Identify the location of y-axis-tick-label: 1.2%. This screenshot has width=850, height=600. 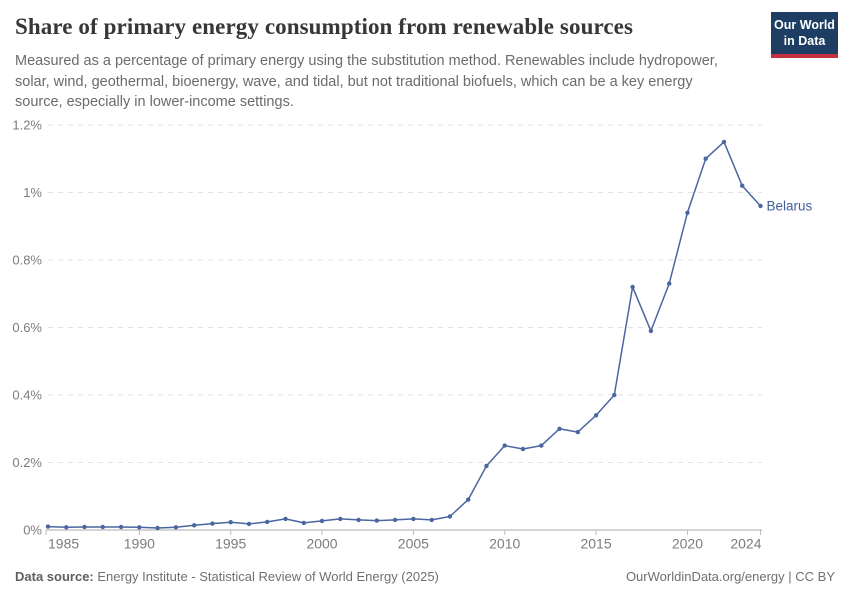
(27, 125).